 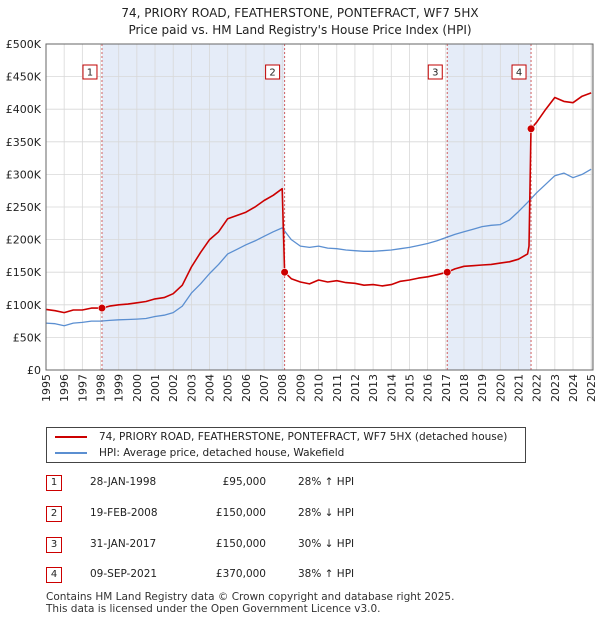 I want to click on transaction-number: 2, so click(x=54, y=514).